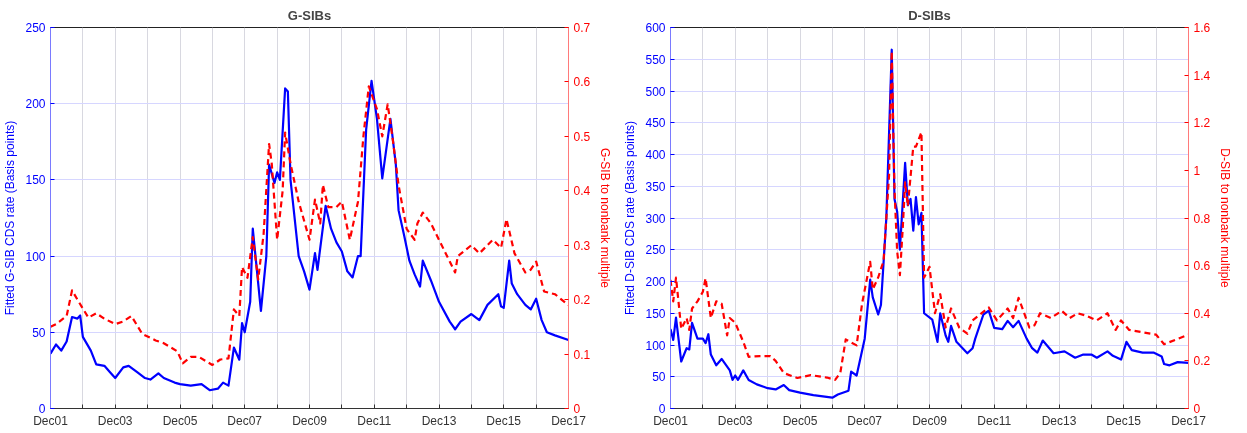  Describe the element at coordinates (655, 91) in the screenshot. I see `y-tick-label: 500` at that location.